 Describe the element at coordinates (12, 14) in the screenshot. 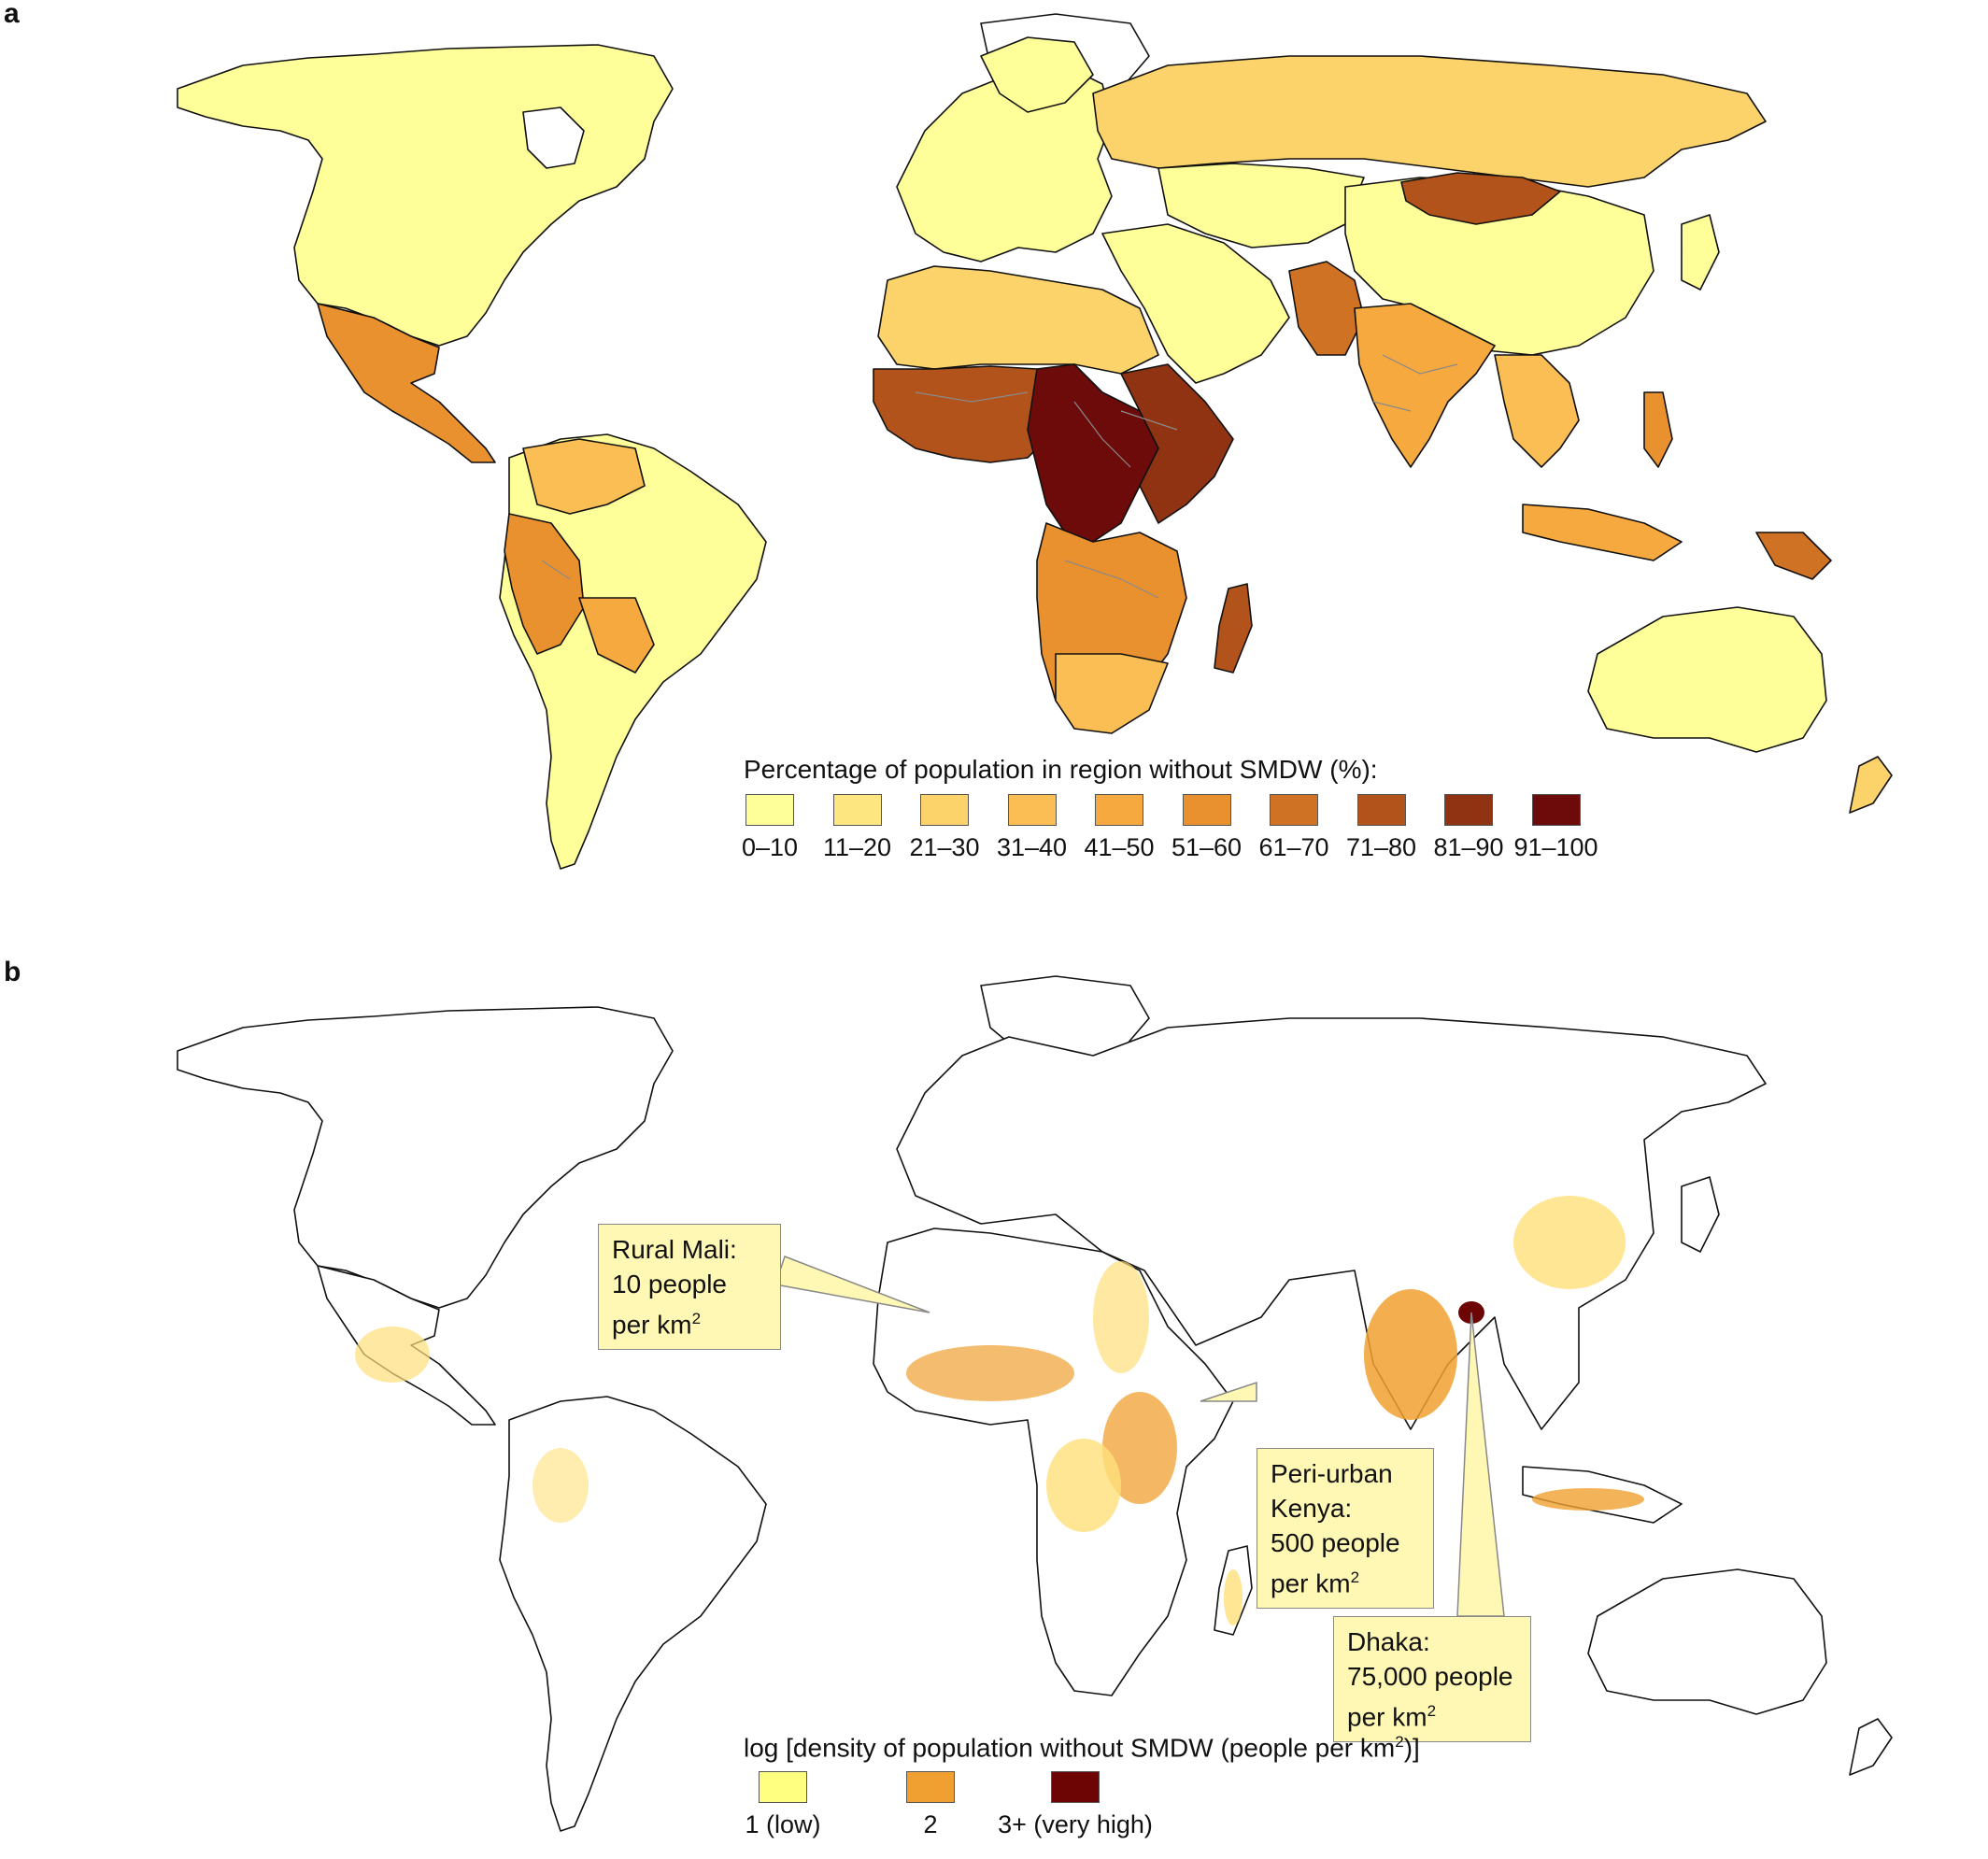

I see `panel-a-label: a` at that location.